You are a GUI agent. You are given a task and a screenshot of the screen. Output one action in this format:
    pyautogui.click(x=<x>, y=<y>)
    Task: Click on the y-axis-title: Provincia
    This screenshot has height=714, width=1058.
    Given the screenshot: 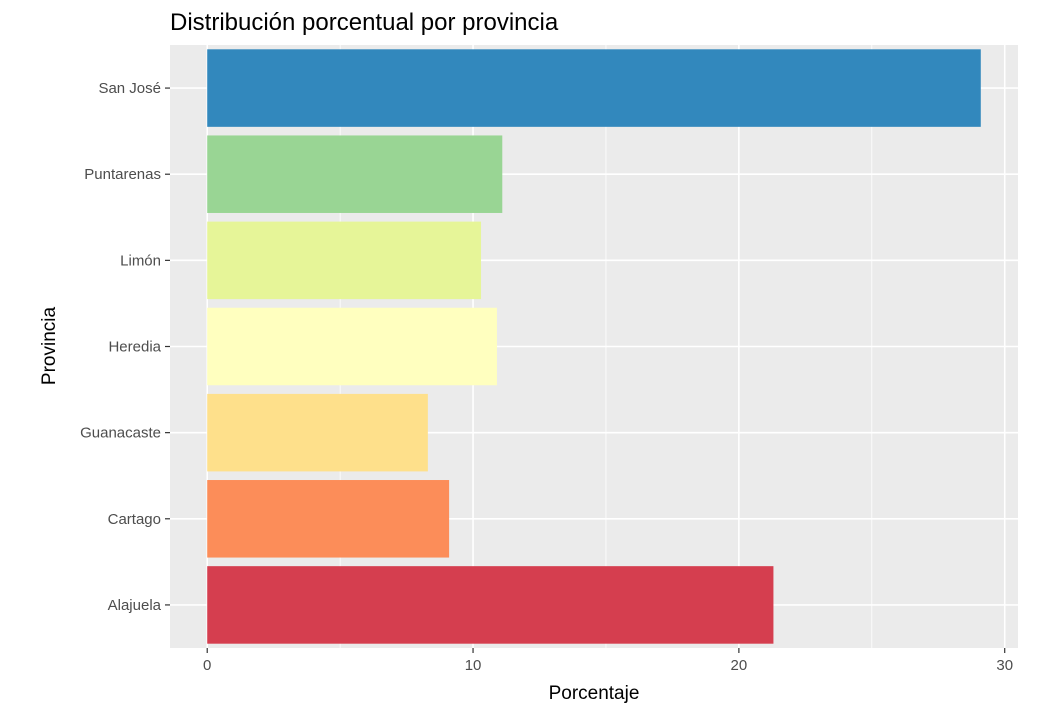 What is the action you would take?
    pyautogui.click(x=49, y=346)
    